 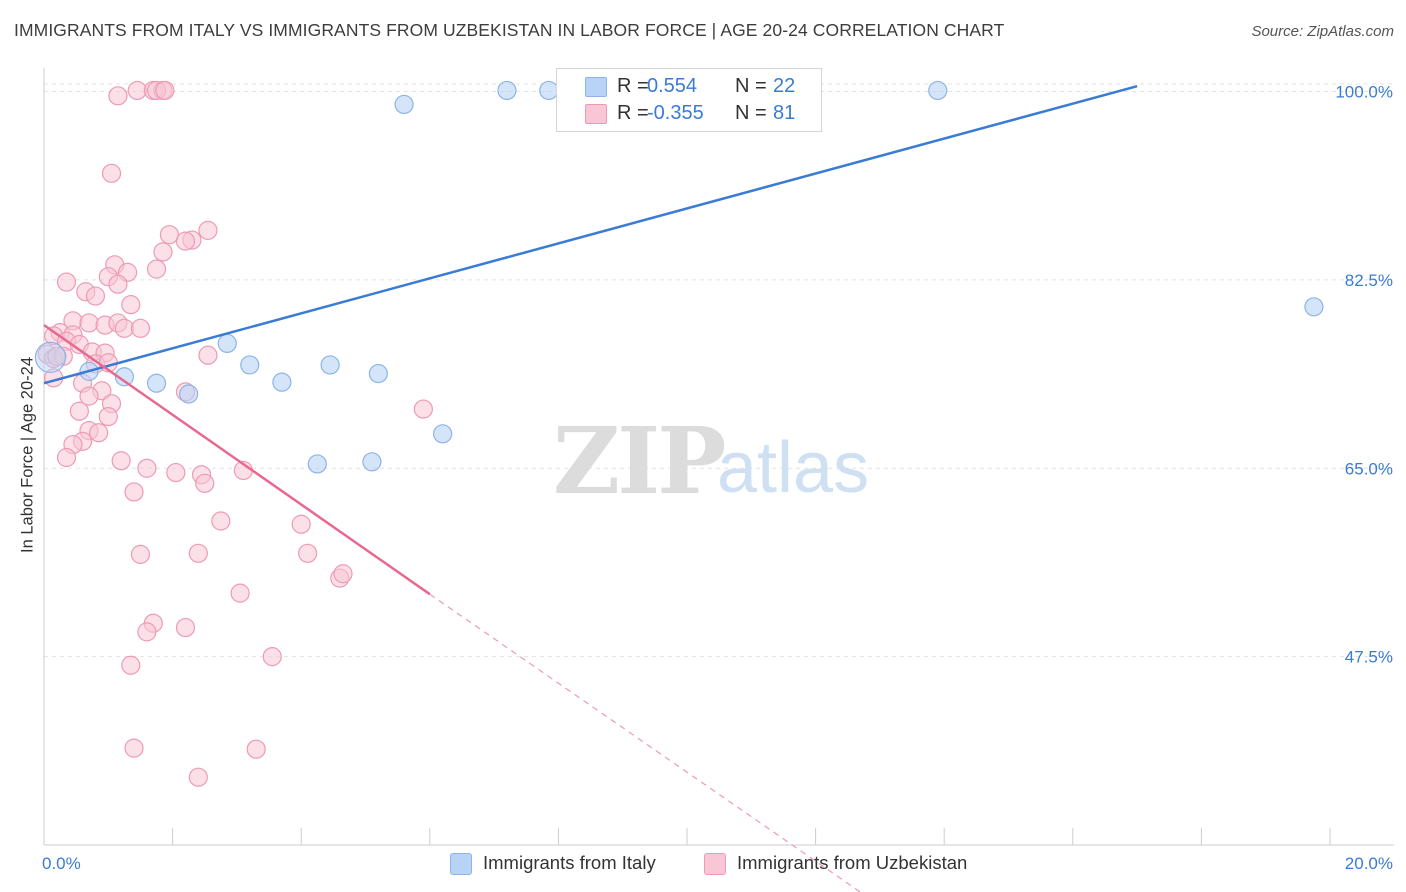 I want to click on legend-n-value: 81, so click(x=784, y=113).